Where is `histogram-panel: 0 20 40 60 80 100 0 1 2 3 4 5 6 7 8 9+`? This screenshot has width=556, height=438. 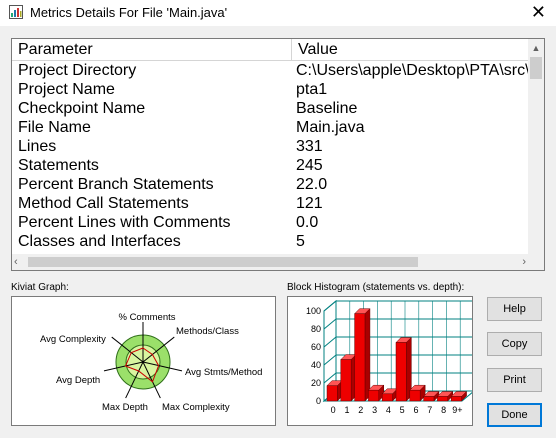 histogram-panel: 0 20 40 60 80 100 0 1 2 3 4 5 6 7 8 9+ is located at coordinates (381, 361).